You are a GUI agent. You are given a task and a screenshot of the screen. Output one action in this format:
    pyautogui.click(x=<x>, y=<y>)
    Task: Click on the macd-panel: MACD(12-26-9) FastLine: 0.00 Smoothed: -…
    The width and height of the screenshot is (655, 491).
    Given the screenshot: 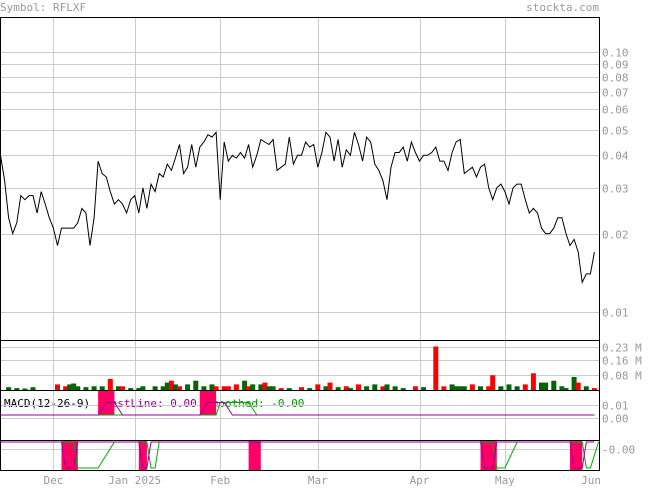 What is the action you would take?
    pyautogui.click(x=314, y=415)
    